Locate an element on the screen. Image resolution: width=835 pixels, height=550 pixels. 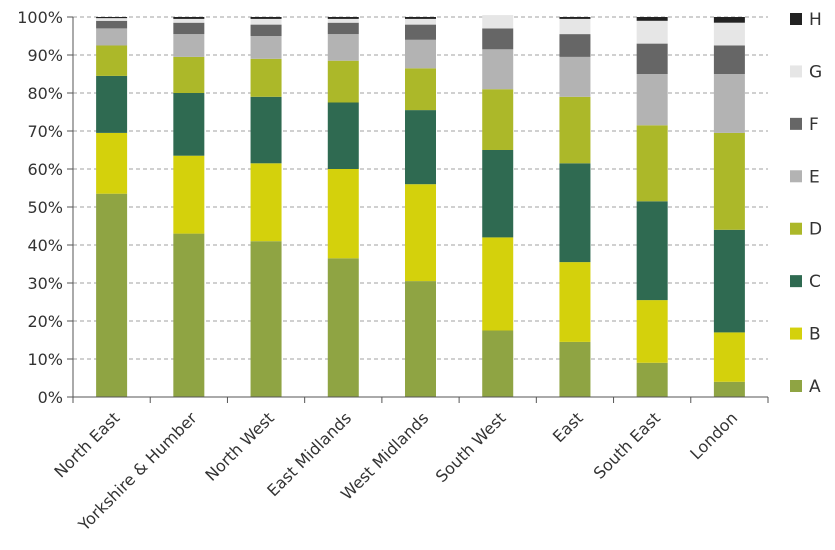
y-tick-label: 20% is located at coordinates (45, 321).